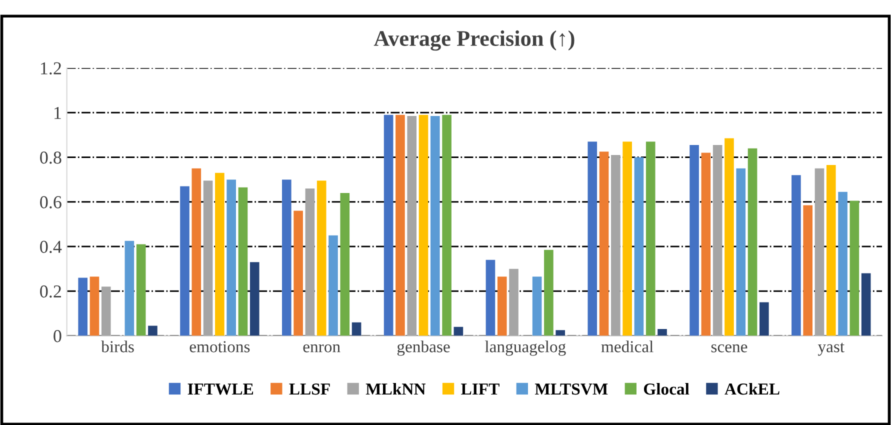 The width and height of the screenshot is (891, 425). What do you see at coordinates (57, 112) in the screenshot?
I see `y-tick-label: 1` at bounding box center [57, 112].